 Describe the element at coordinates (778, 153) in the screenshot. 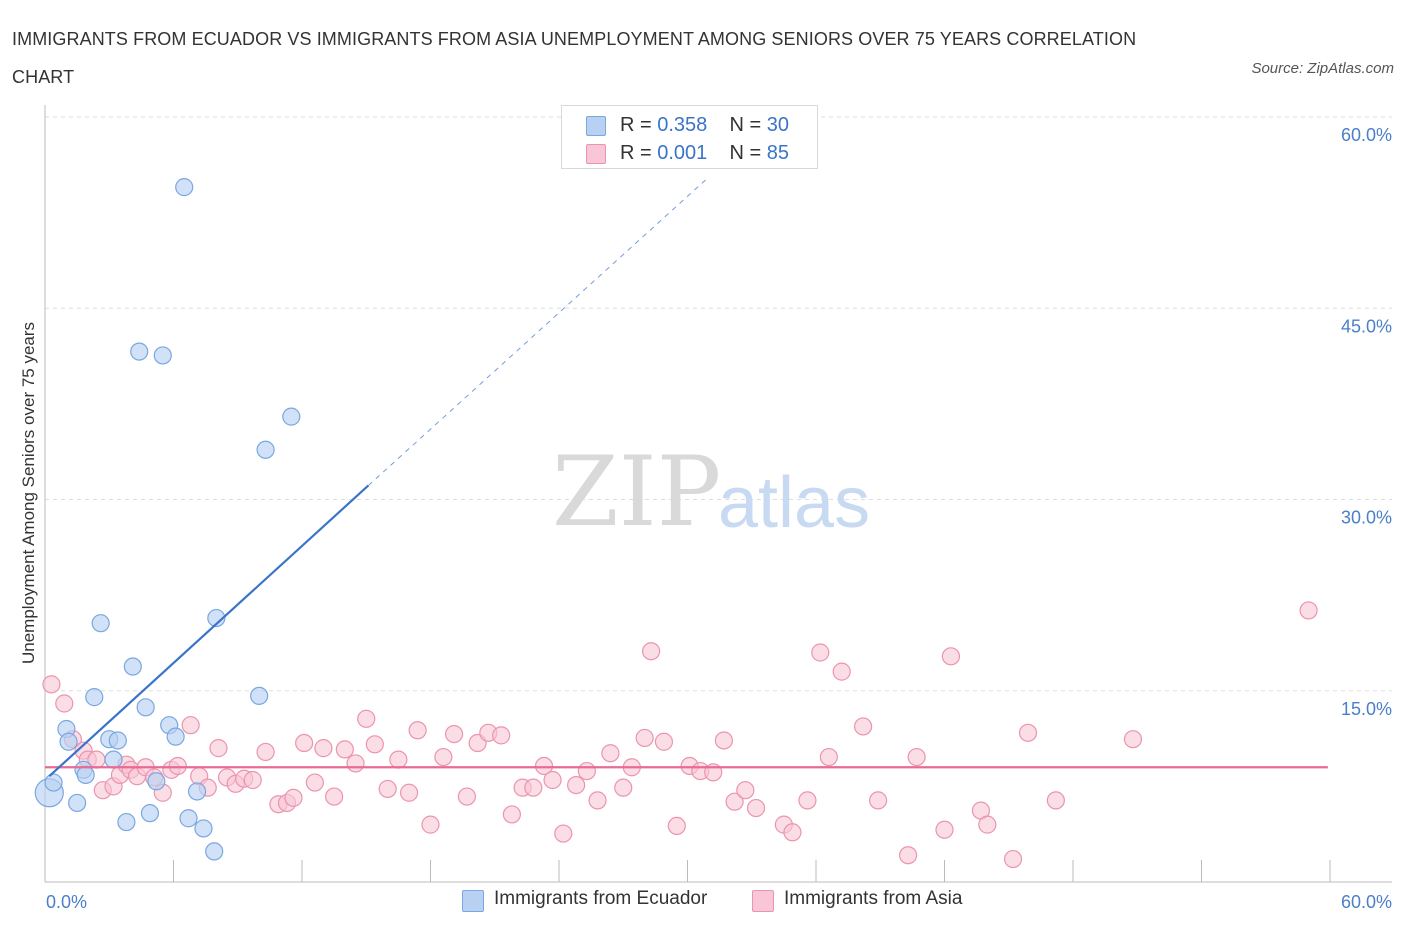

I see `legend-n-asia: 85` at that location.